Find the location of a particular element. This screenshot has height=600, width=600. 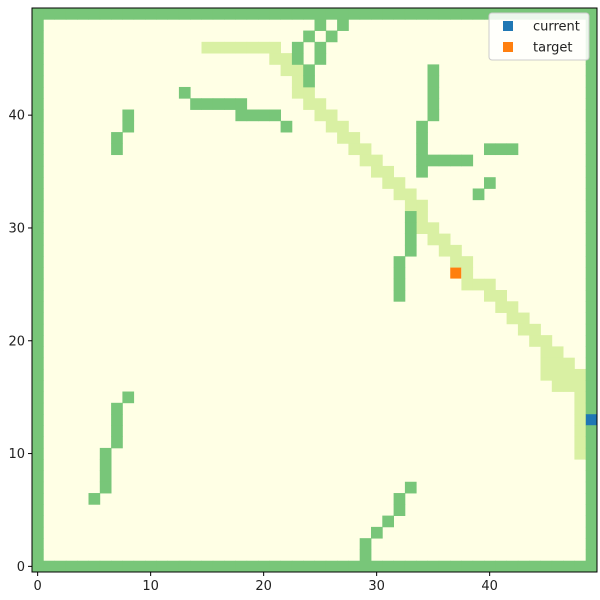

legend-box is located at coordinates (539, 36).